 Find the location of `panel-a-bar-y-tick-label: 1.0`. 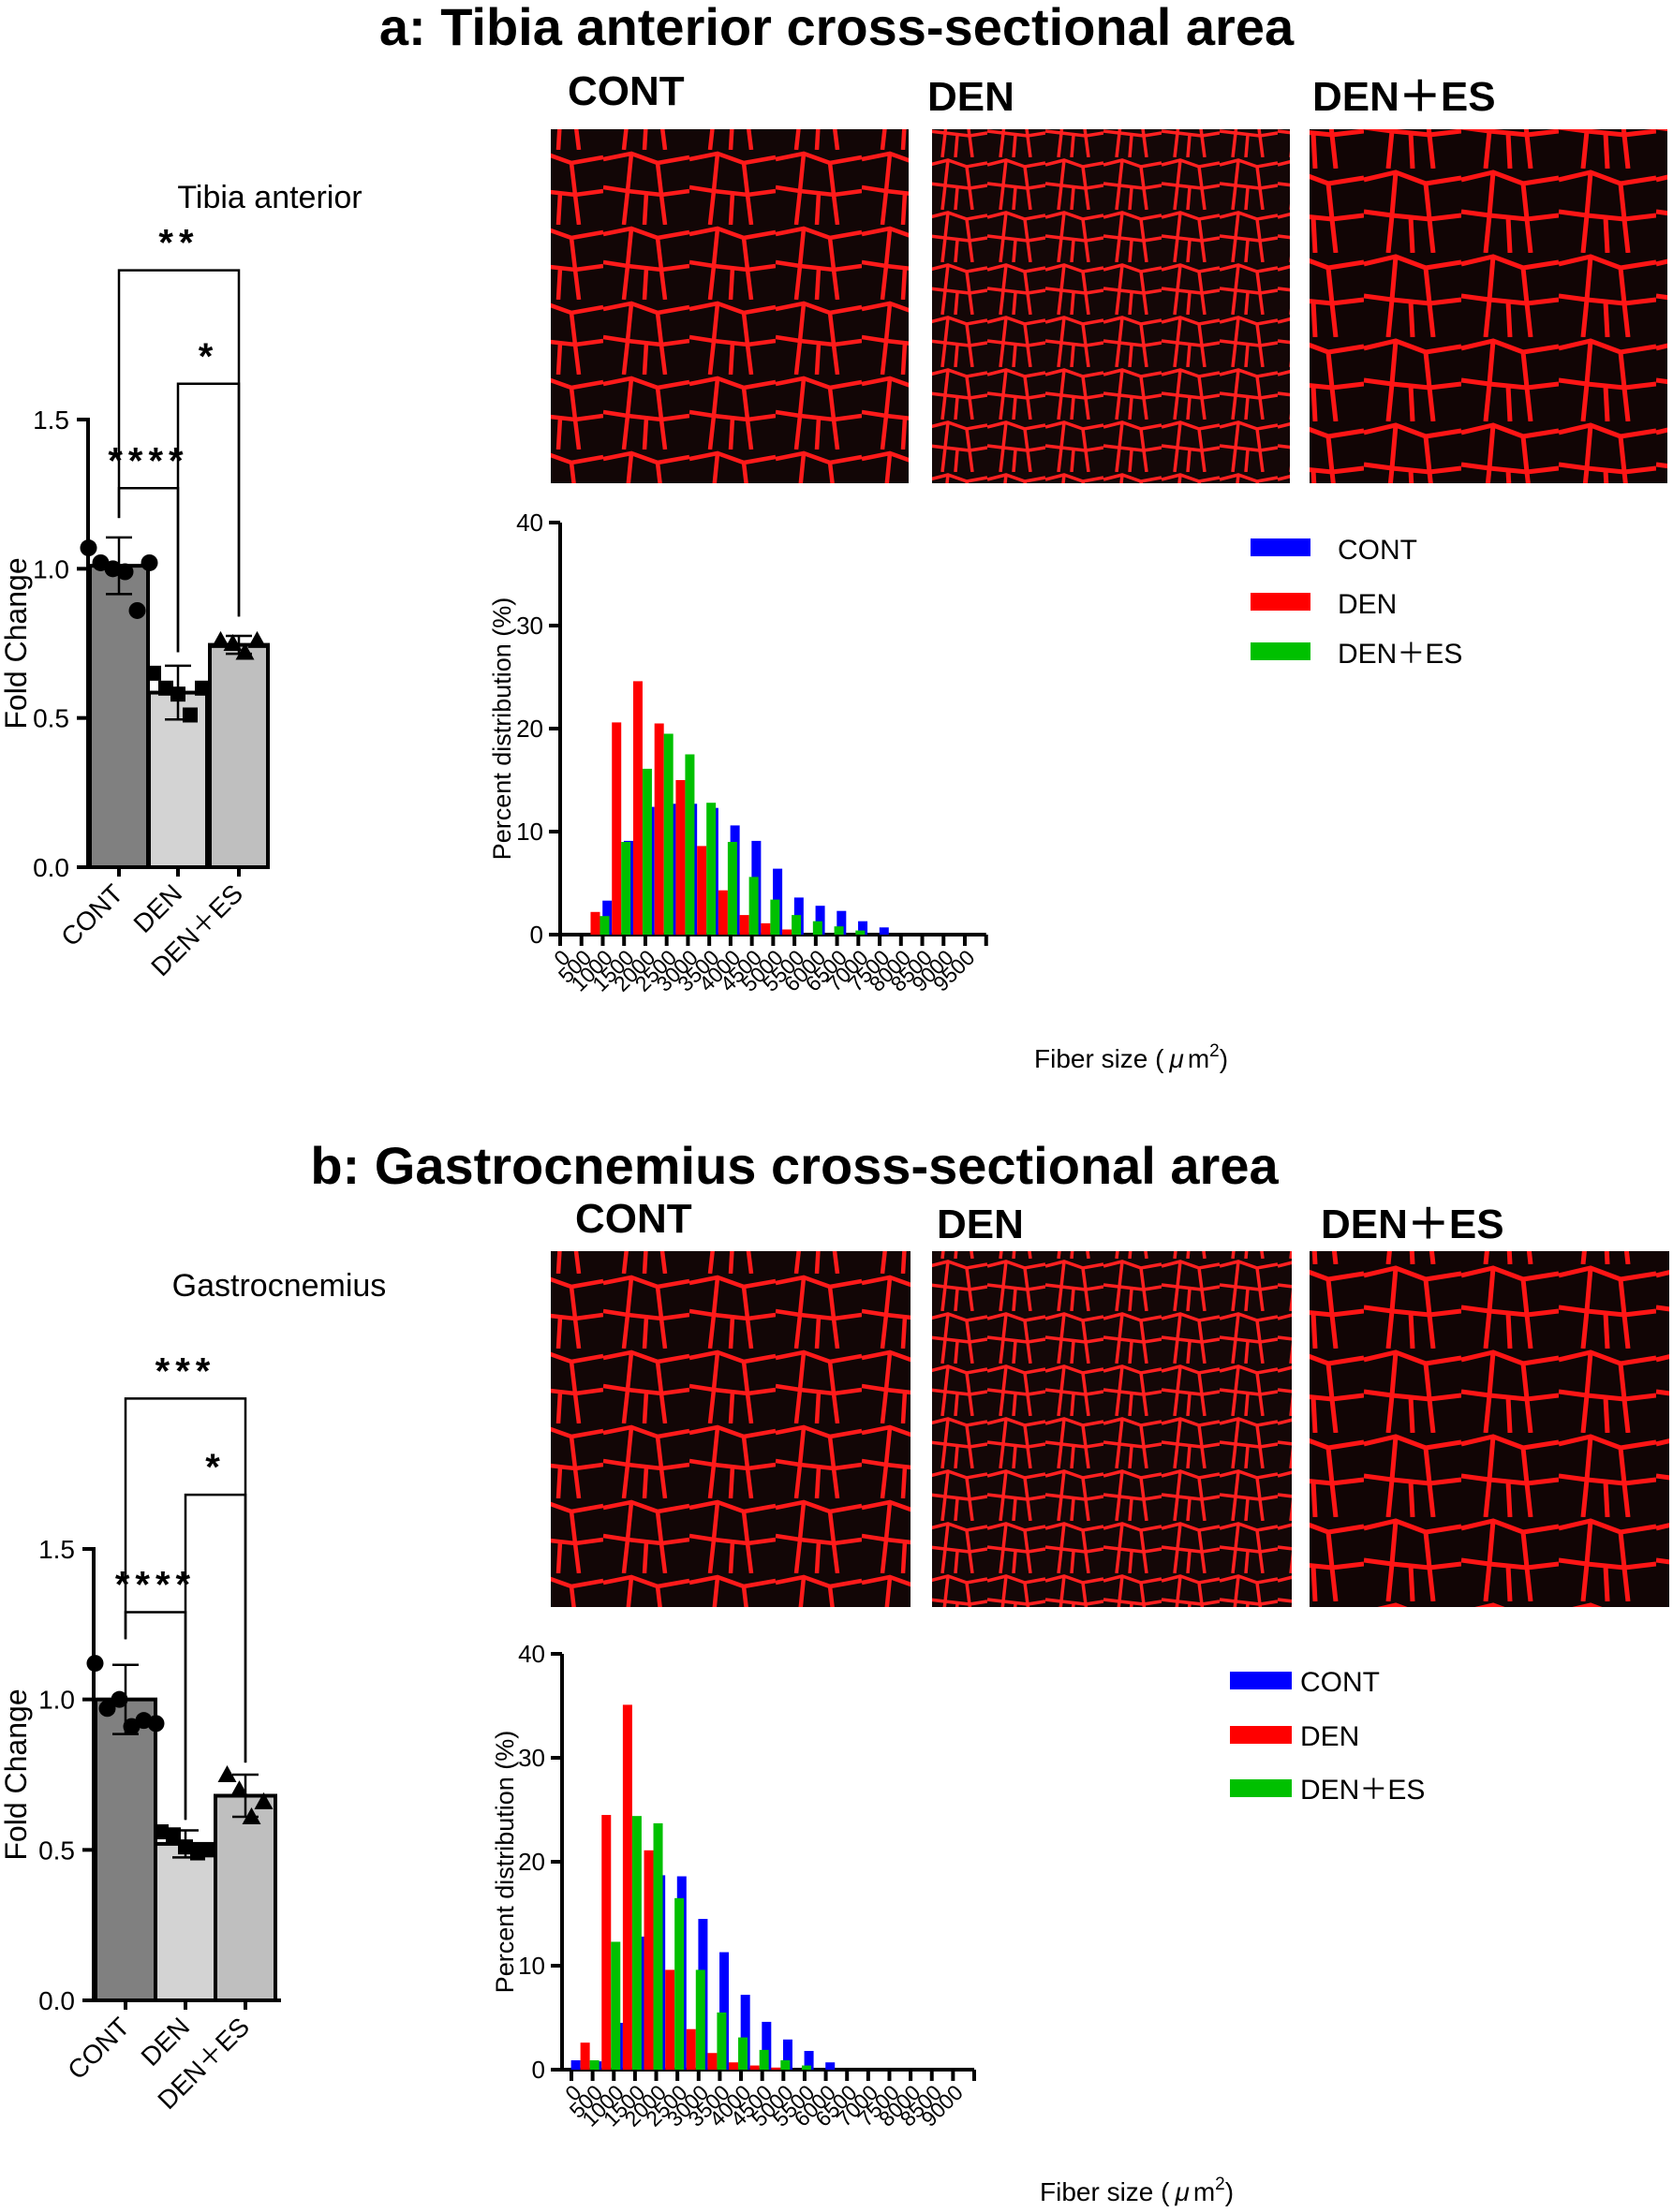

panel-a-bar-y-tick-label: 1.0 is located at coordinates (51, 568).